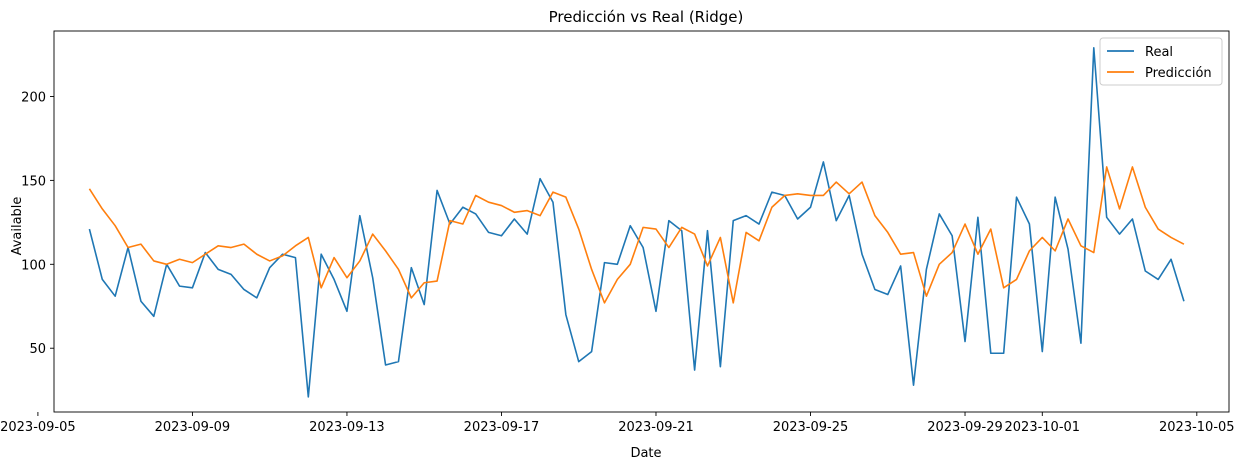 The image size is (1238, 469). What do you see at coordinates (33, 97) in the screenshot?
I see `y-tick-label: 200` at bounding box center [33, 97].